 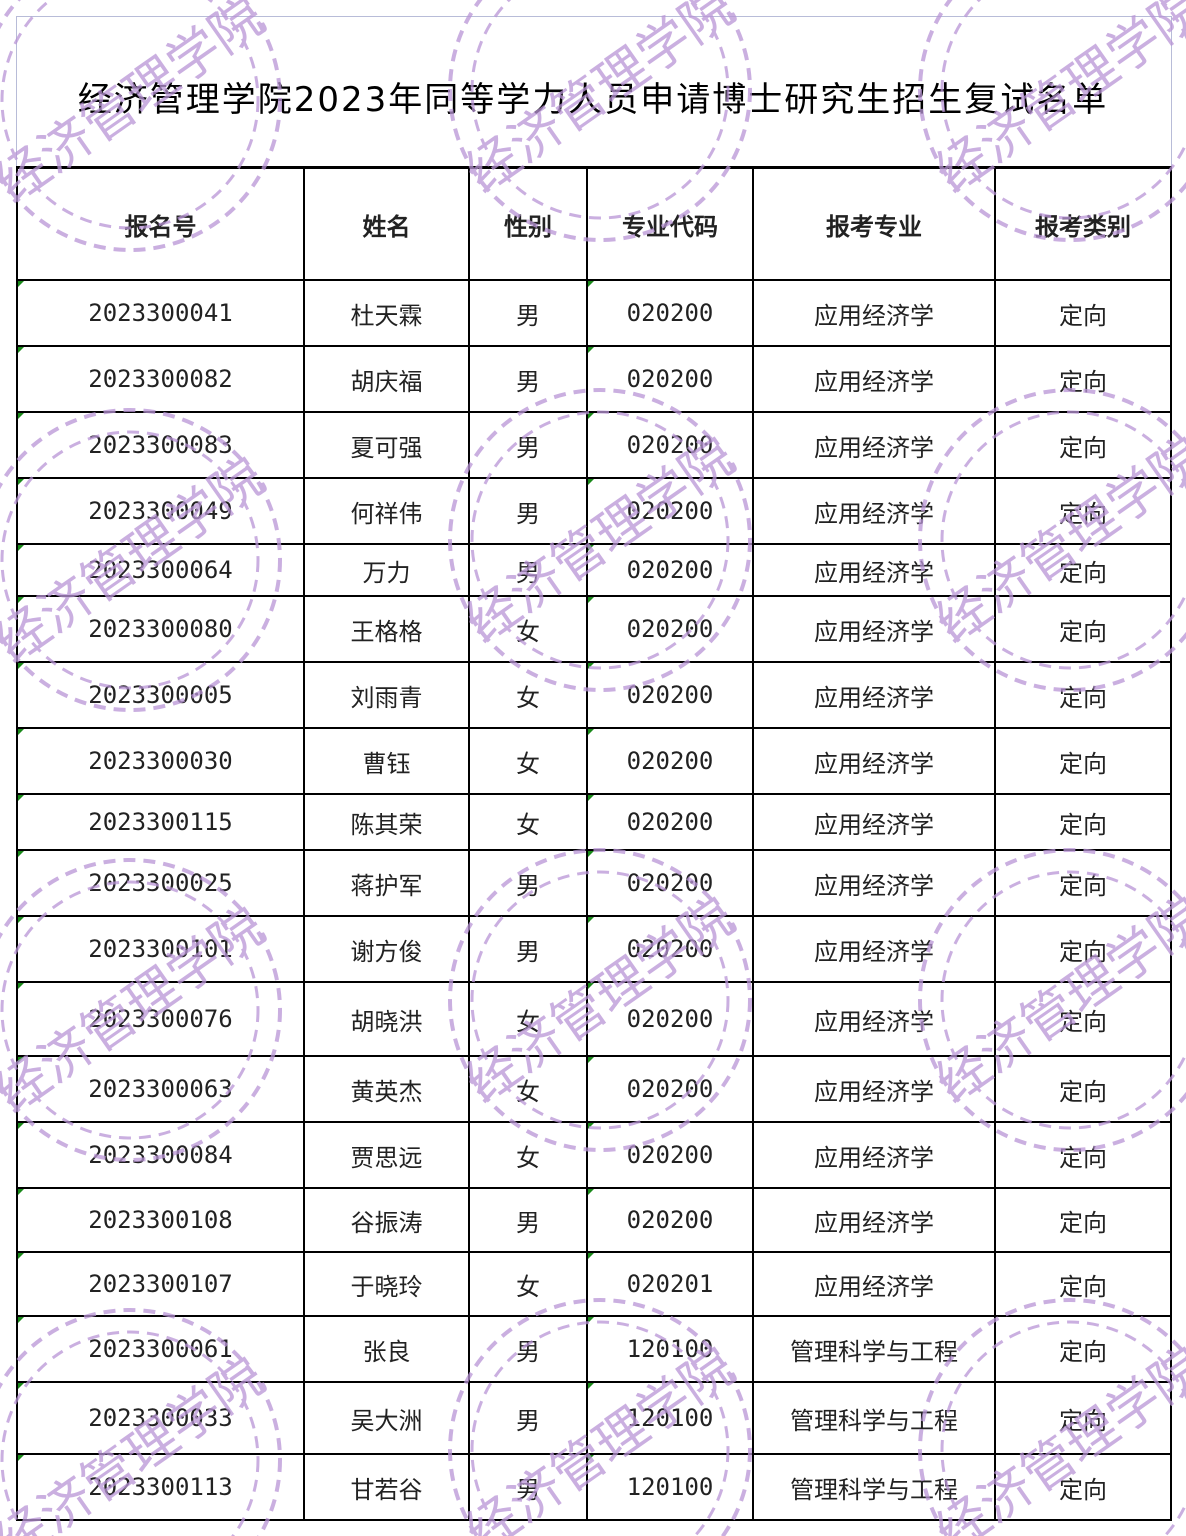 I want to click on name-cell: 张良, so click(x=386, y=1349).